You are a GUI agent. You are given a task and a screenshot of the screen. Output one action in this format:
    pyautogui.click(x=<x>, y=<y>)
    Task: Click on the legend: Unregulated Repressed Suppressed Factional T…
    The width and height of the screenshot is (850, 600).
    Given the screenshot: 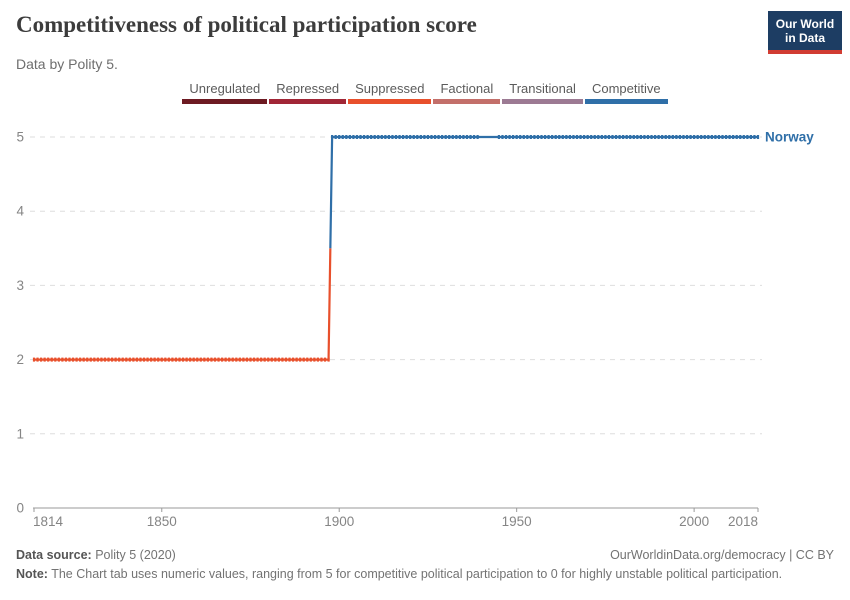 What is the action you would take?
    pyautogui.click(x=425, y=92)
    